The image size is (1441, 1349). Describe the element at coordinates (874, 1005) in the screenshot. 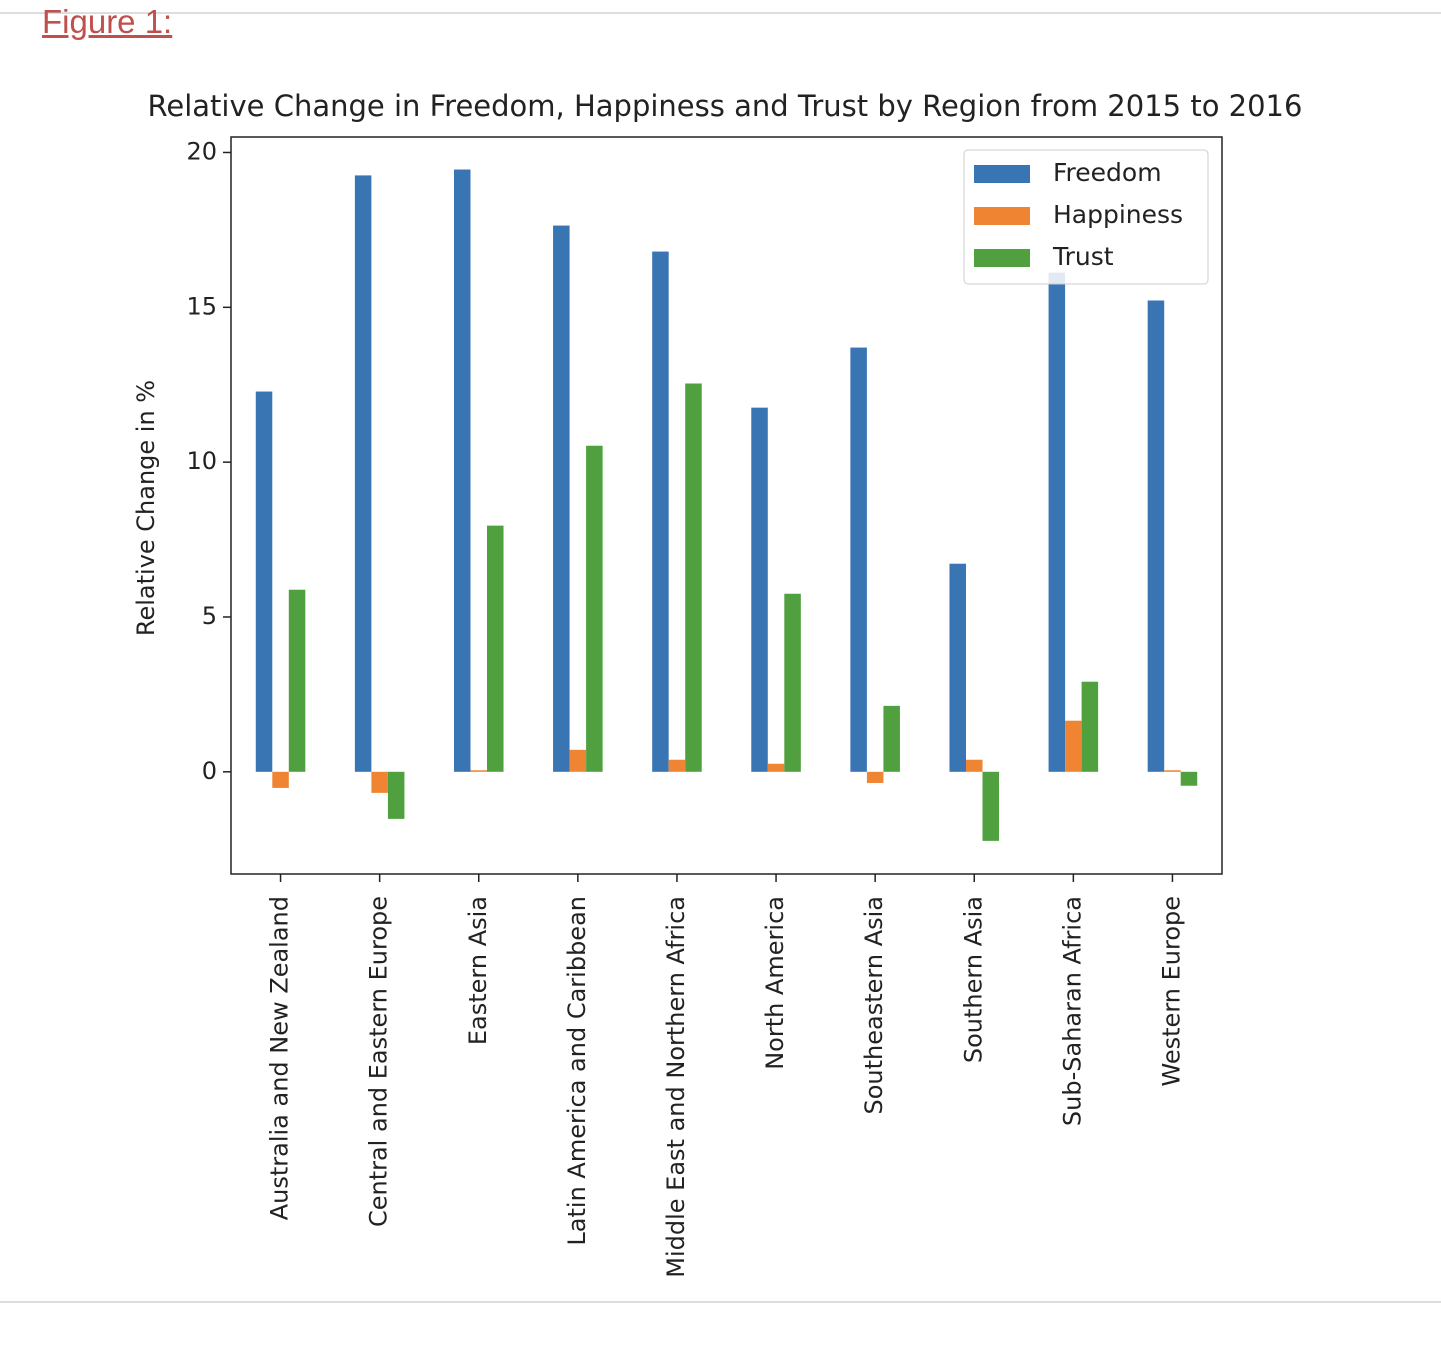

I see `x-tick-label: Southeastern Asia` at that location.